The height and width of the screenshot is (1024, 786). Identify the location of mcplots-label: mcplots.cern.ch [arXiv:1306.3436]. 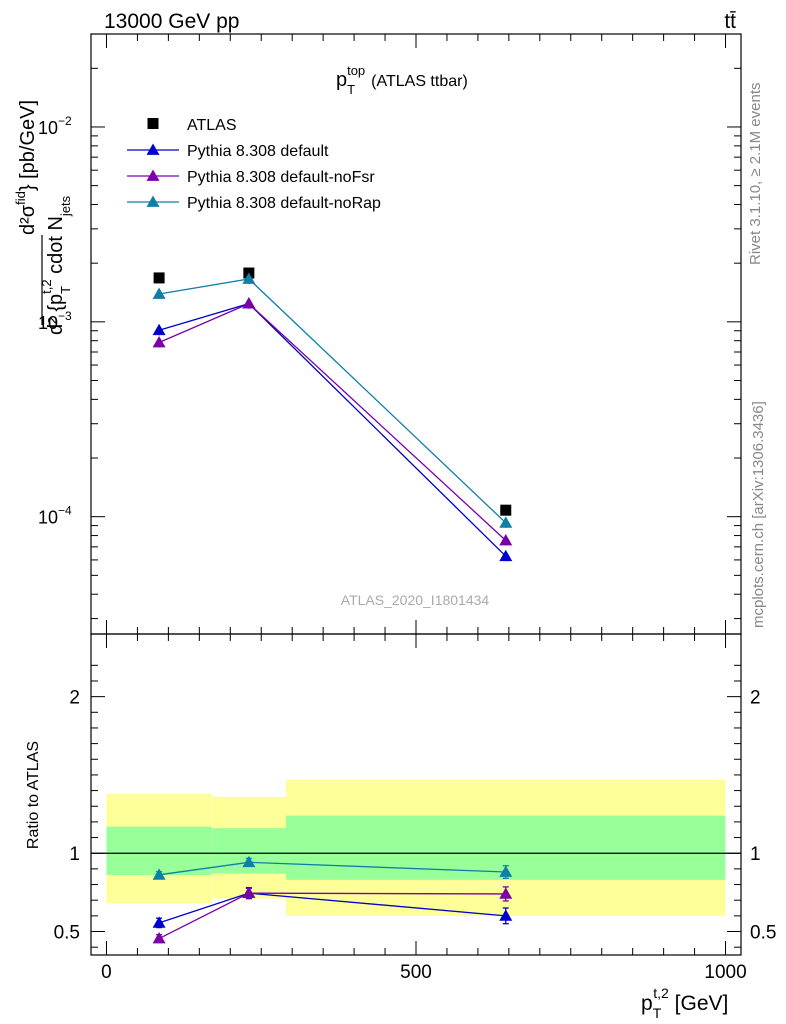
(758, 514).